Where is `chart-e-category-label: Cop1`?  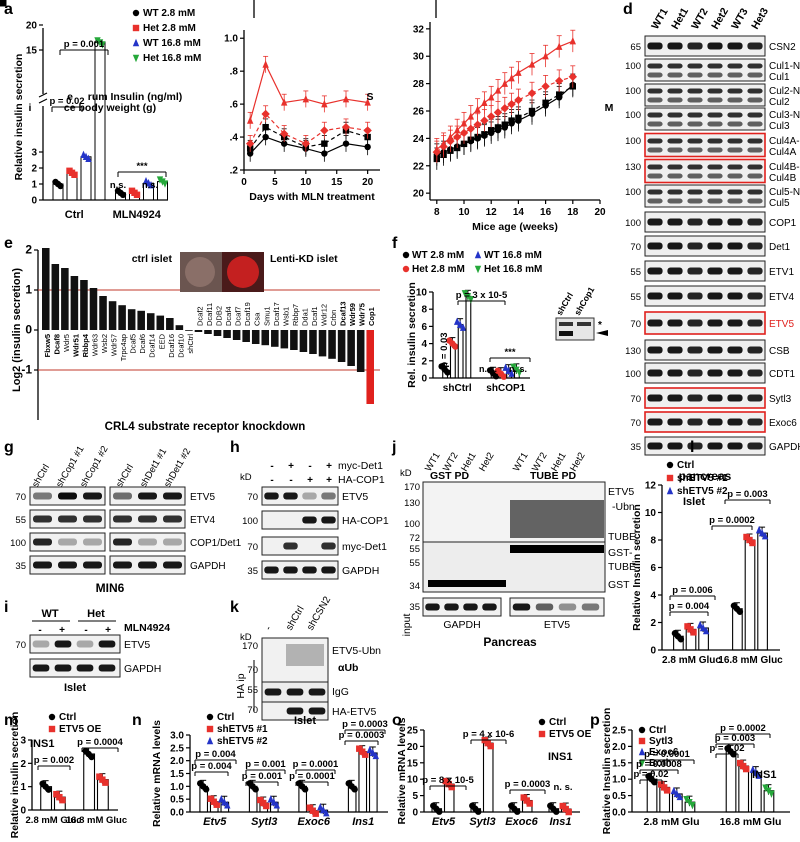 chart-e-category-label: Cop1 is located at coordinates (371, 316).